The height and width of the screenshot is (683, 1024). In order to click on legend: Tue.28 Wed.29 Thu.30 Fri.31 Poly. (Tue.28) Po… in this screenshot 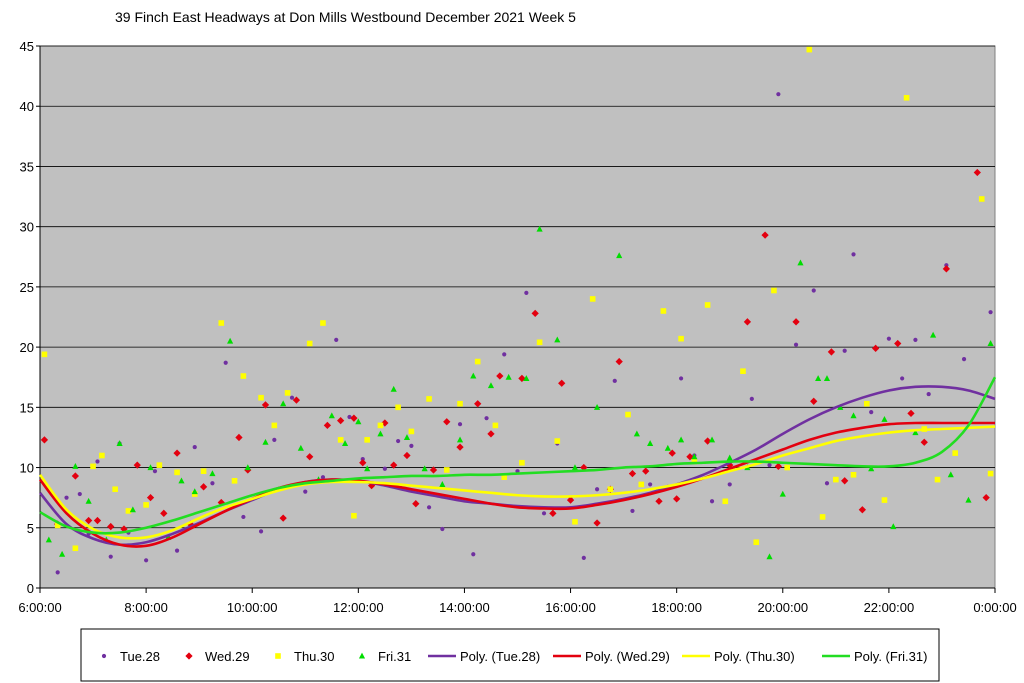, I will do `click(510, 655)`.